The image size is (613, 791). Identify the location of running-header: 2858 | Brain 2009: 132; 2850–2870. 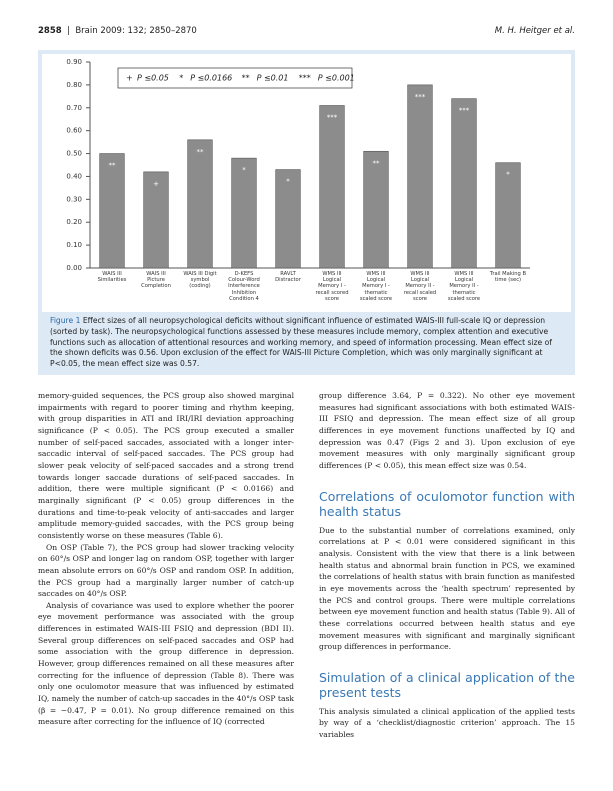
(117, 31).